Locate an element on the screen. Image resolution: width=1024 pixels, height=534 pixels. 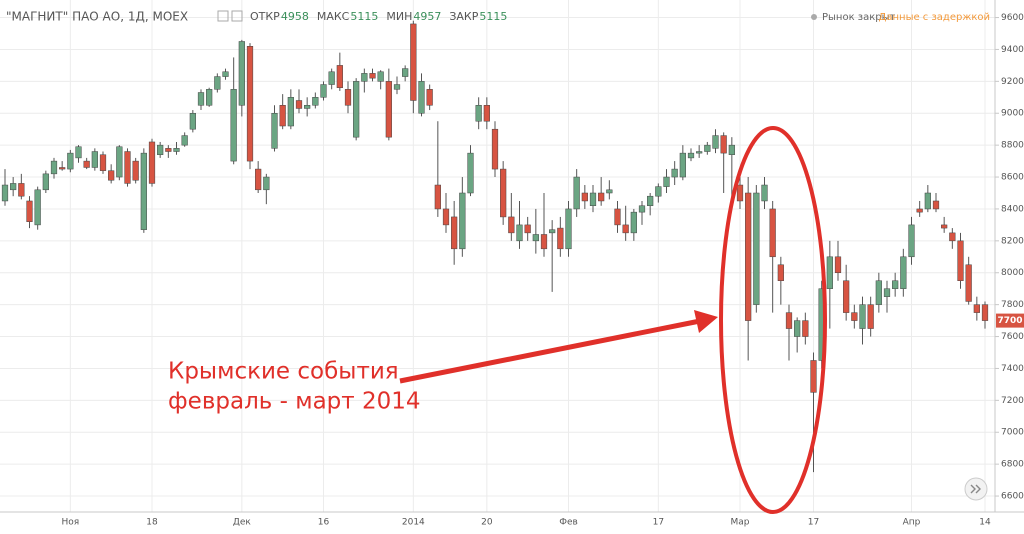
y-tick-label: 8400 is located at coordinates (1012, 209).